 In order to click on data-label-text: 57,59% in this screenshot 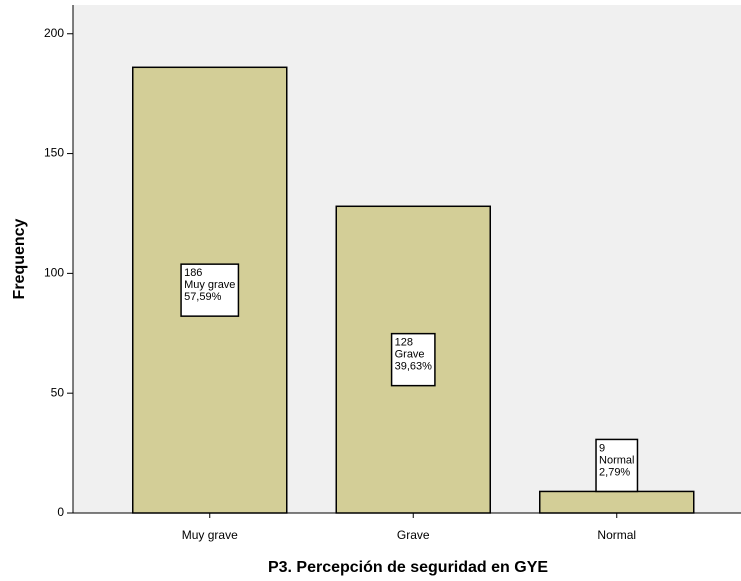, I will do `click(203, 297)`.